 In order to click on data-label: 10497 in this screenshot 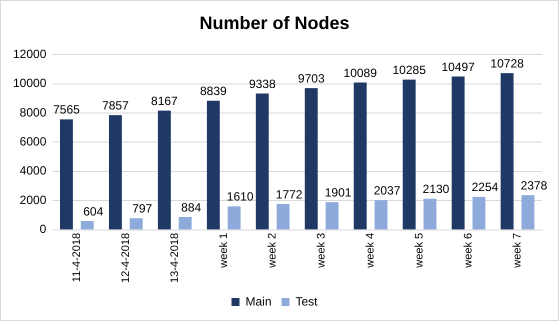, I will do `click(458, 67)`.